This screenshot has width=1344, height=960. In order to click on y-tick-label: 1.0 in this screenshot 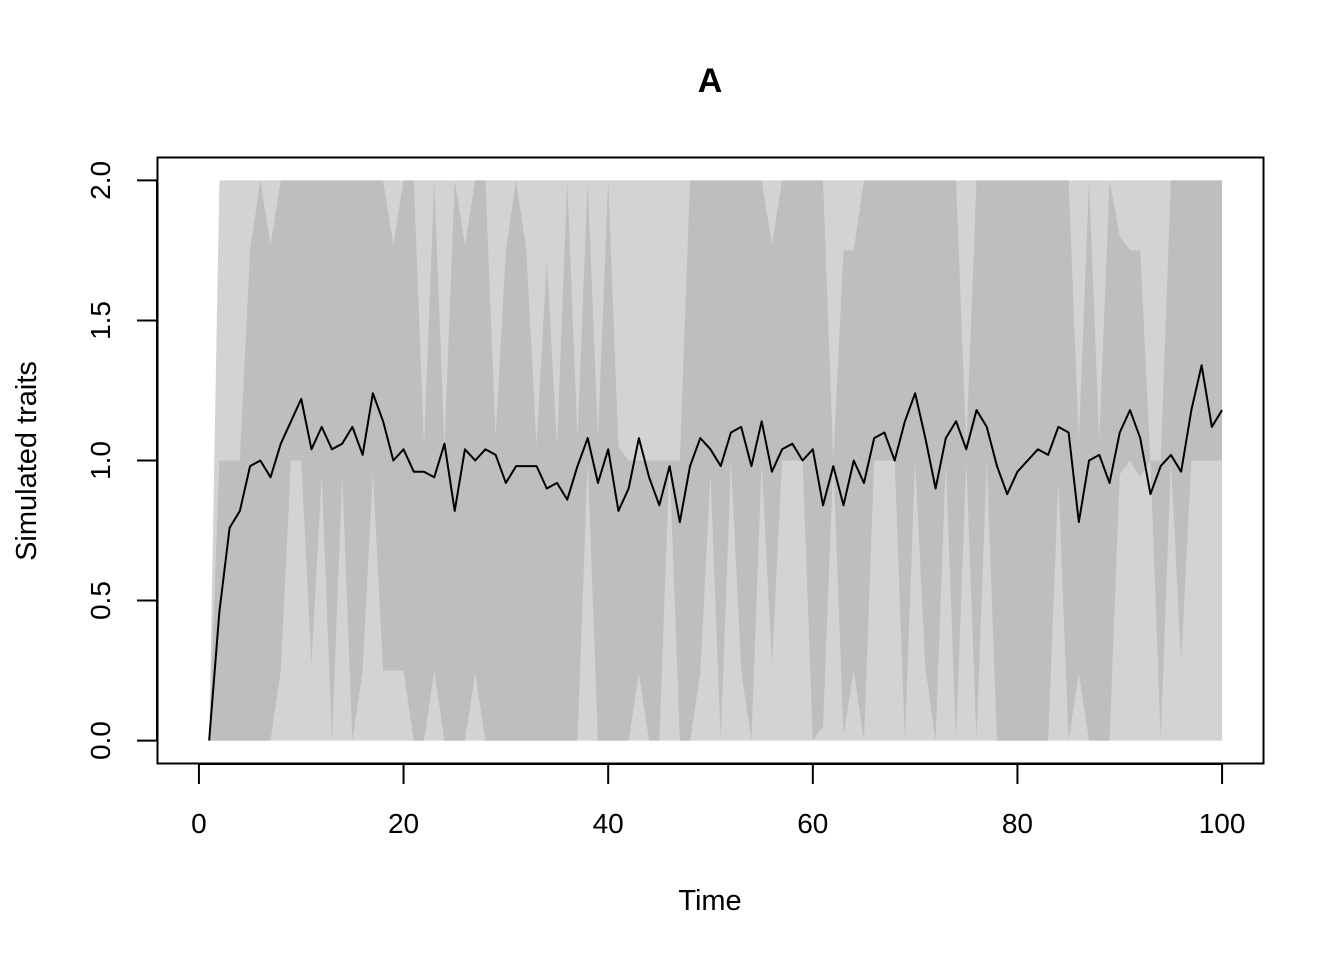, I will do `click(100, 460)`.